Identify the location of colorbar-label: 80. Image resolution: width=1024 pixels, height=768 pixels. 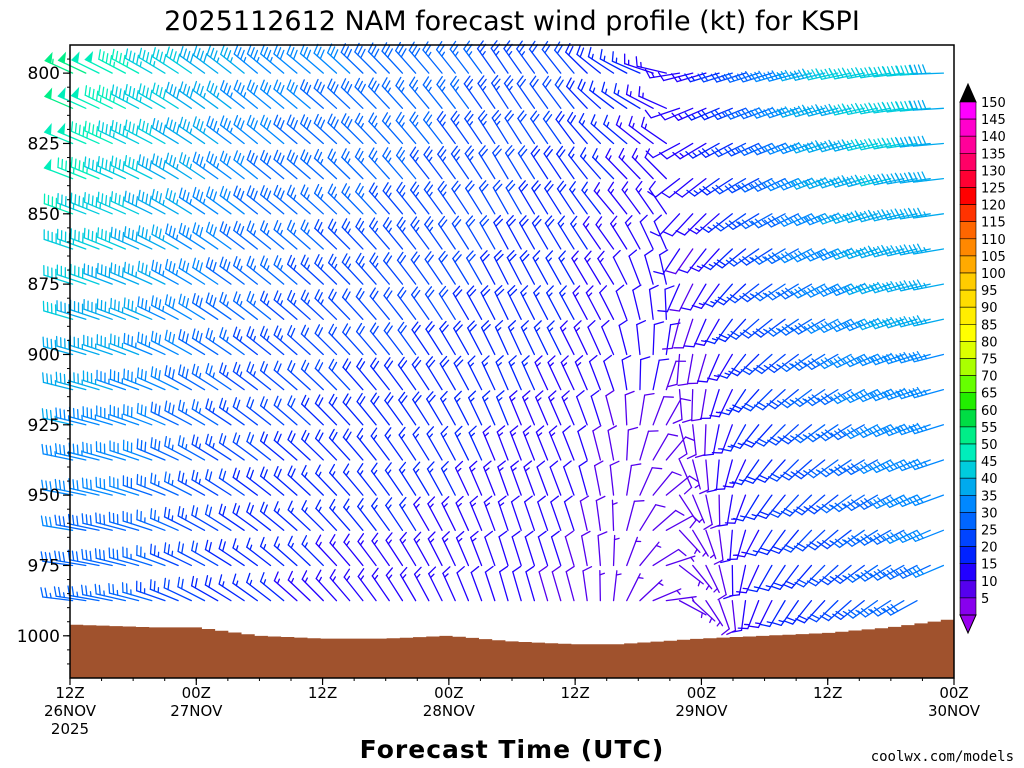
(989, 342).